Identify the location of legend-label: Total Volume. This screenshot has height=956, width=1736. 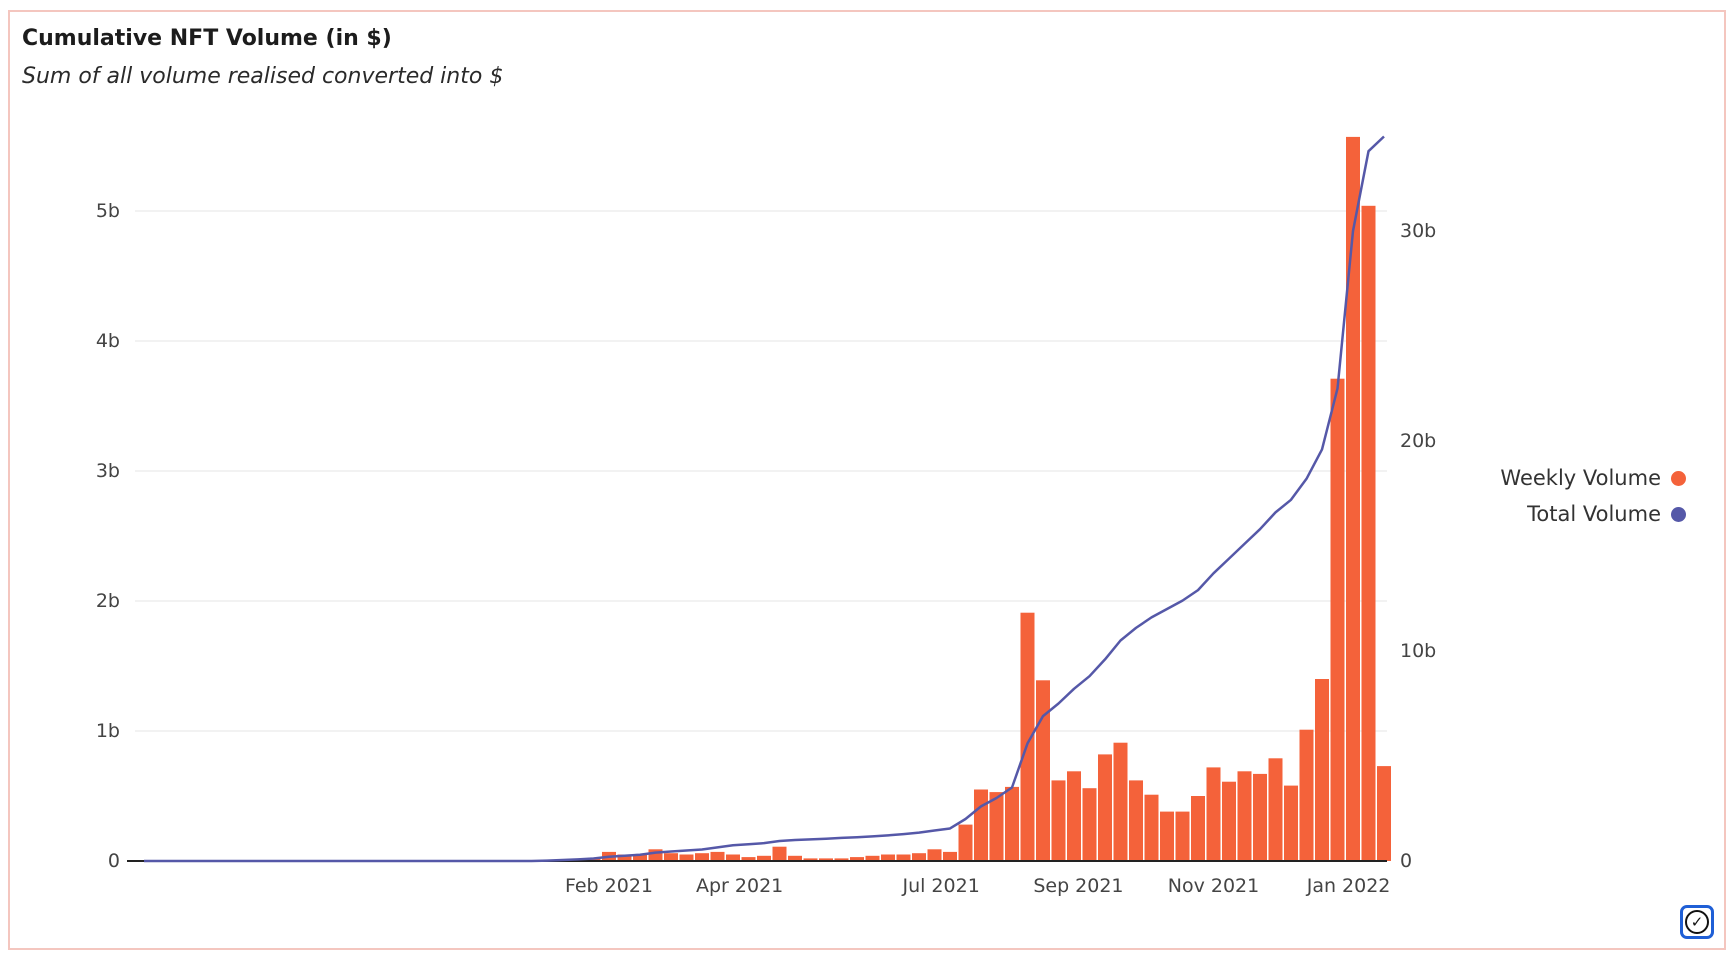
(1594, 514).